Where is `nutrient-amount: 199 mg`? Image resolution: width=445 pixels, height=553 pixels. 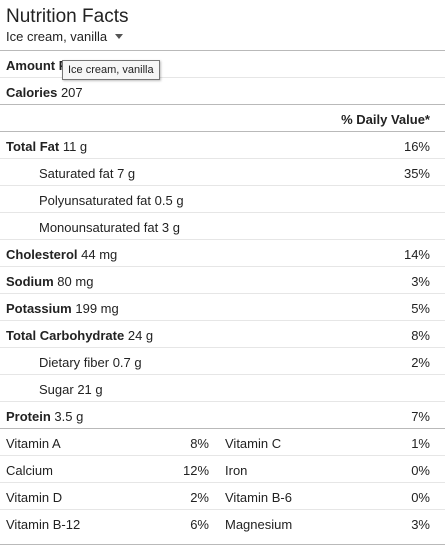 nutrient-amount: 199 mg is located at coordinates (97, 308).